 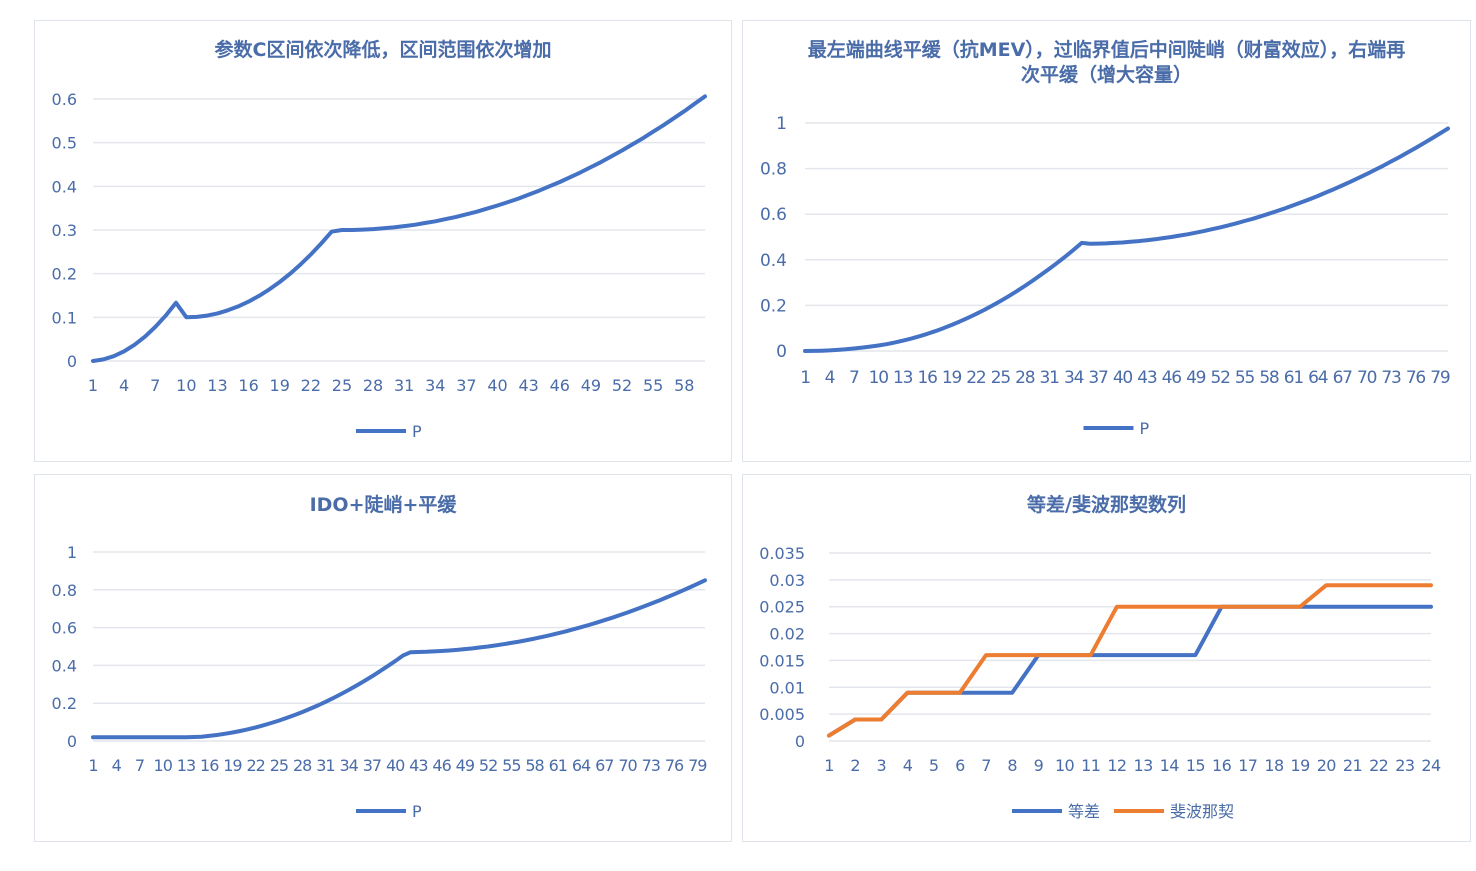 I want to click on y-tick-label: 0.3, so click(x=64, y=230).